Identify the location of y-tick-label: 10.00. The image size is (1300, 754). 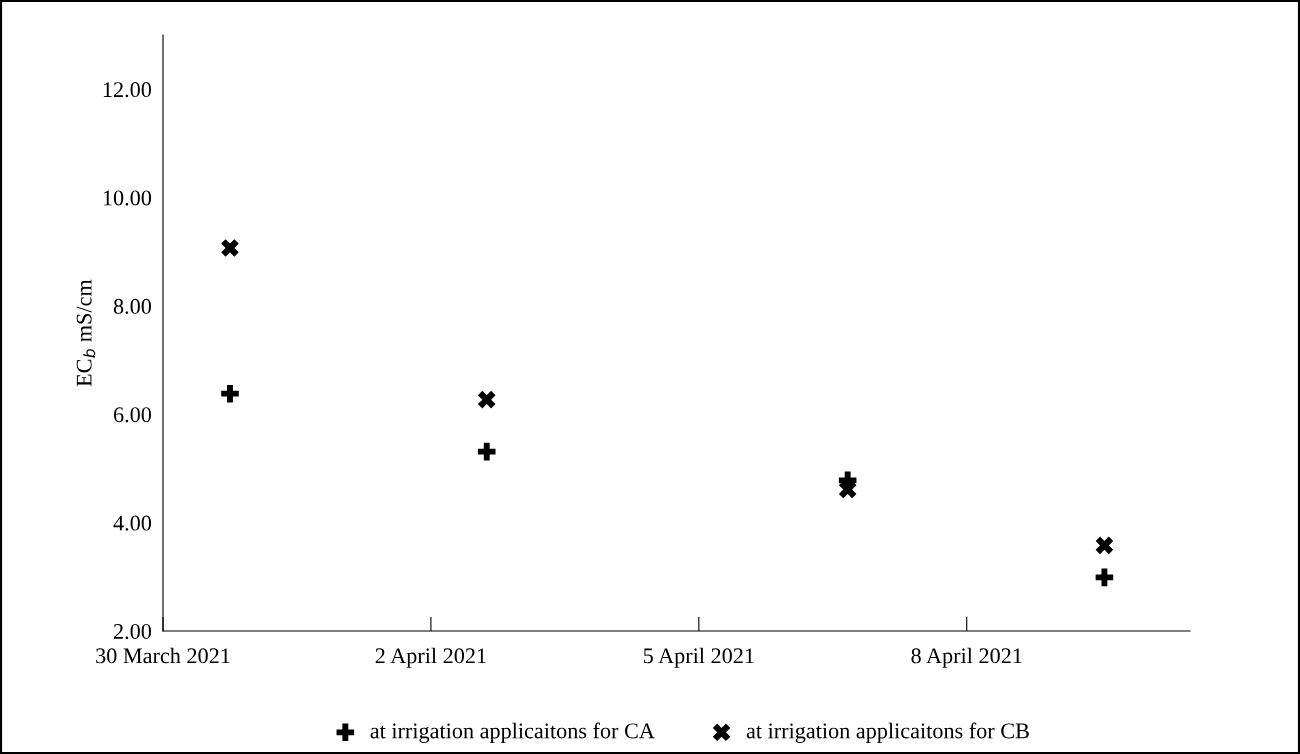
(127, 198).